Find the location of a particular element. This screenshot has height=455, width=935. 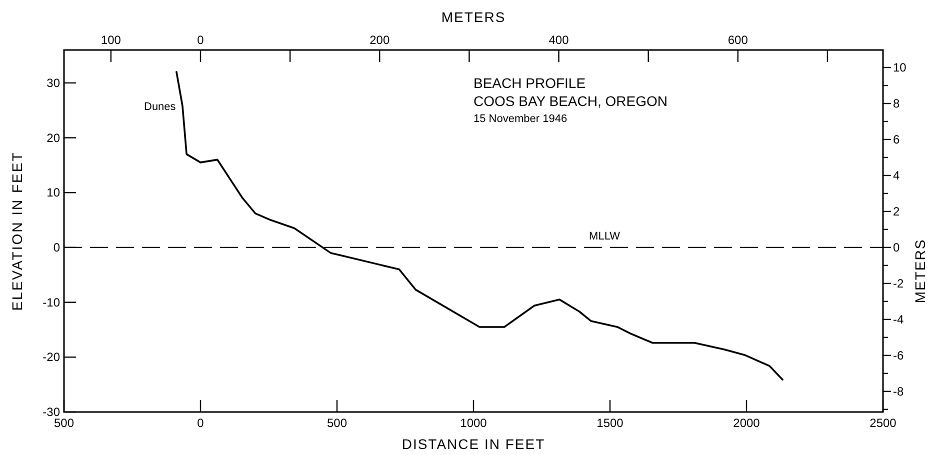

y-tick-label: 30 is located at coordinates (53, 83).